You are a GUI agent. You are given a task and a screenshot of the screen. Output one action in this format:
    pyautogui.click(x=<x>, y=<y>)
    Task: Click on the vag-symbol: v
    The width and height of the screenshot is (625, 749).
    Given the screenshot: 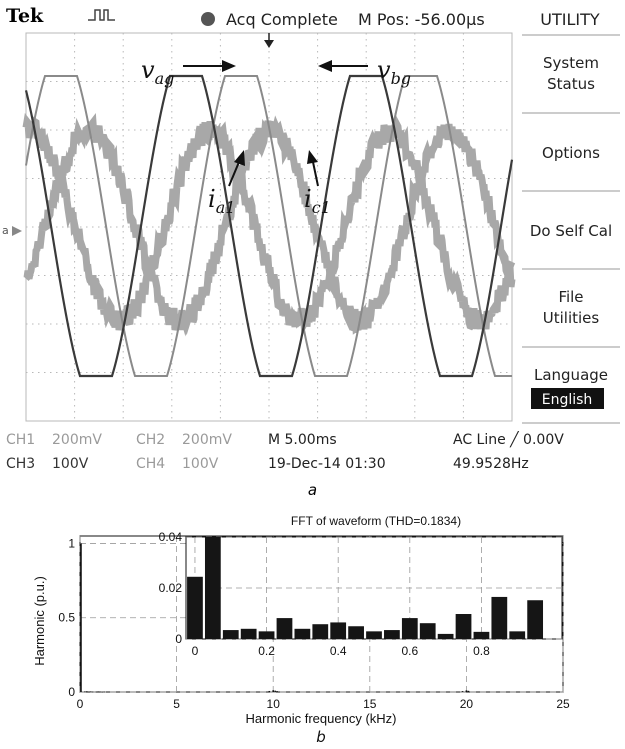 What is the action you would take?
    pyautogui.click(x=148, y=70)
    